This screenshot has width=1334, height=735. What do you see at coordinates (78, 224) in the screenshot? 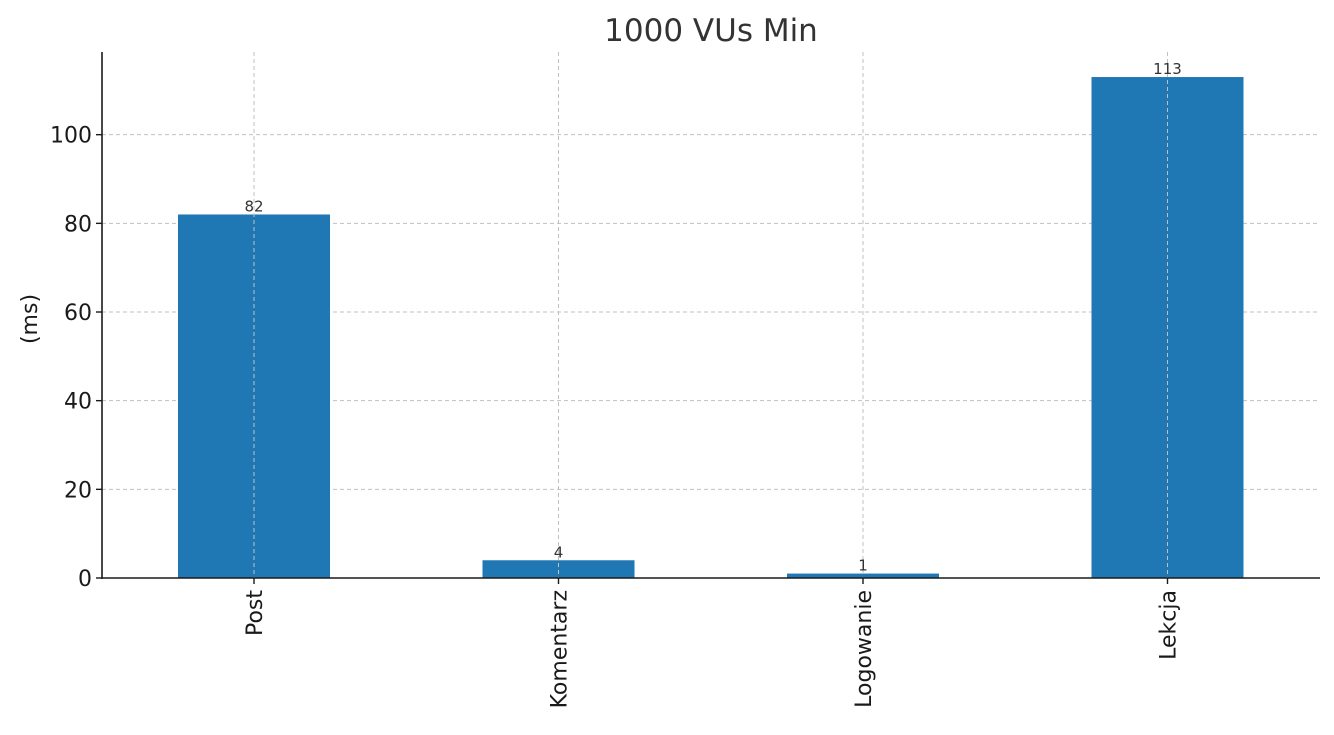
I see `y-tick-label: 80` at bounding box center [78, 224].